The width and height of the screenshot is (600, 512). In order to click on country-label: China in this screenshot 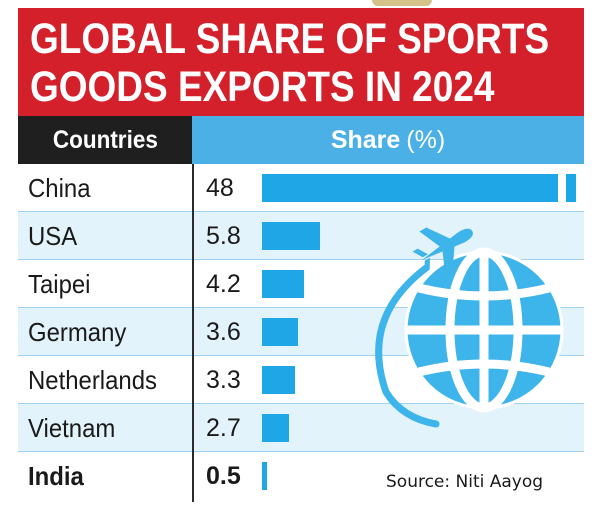, I will do `click(59, 187)`.